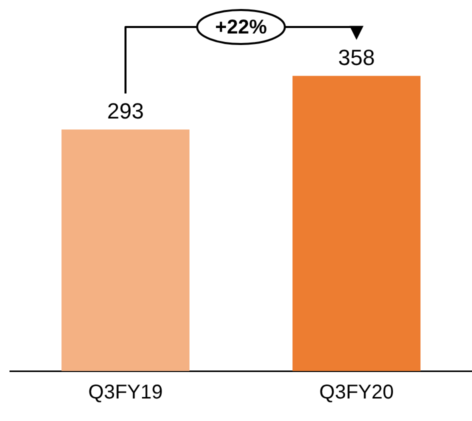  What do you see at coordinates (125, 111) in the screenshot?
I see `data-label: 293` at bounding box center [125, 111].